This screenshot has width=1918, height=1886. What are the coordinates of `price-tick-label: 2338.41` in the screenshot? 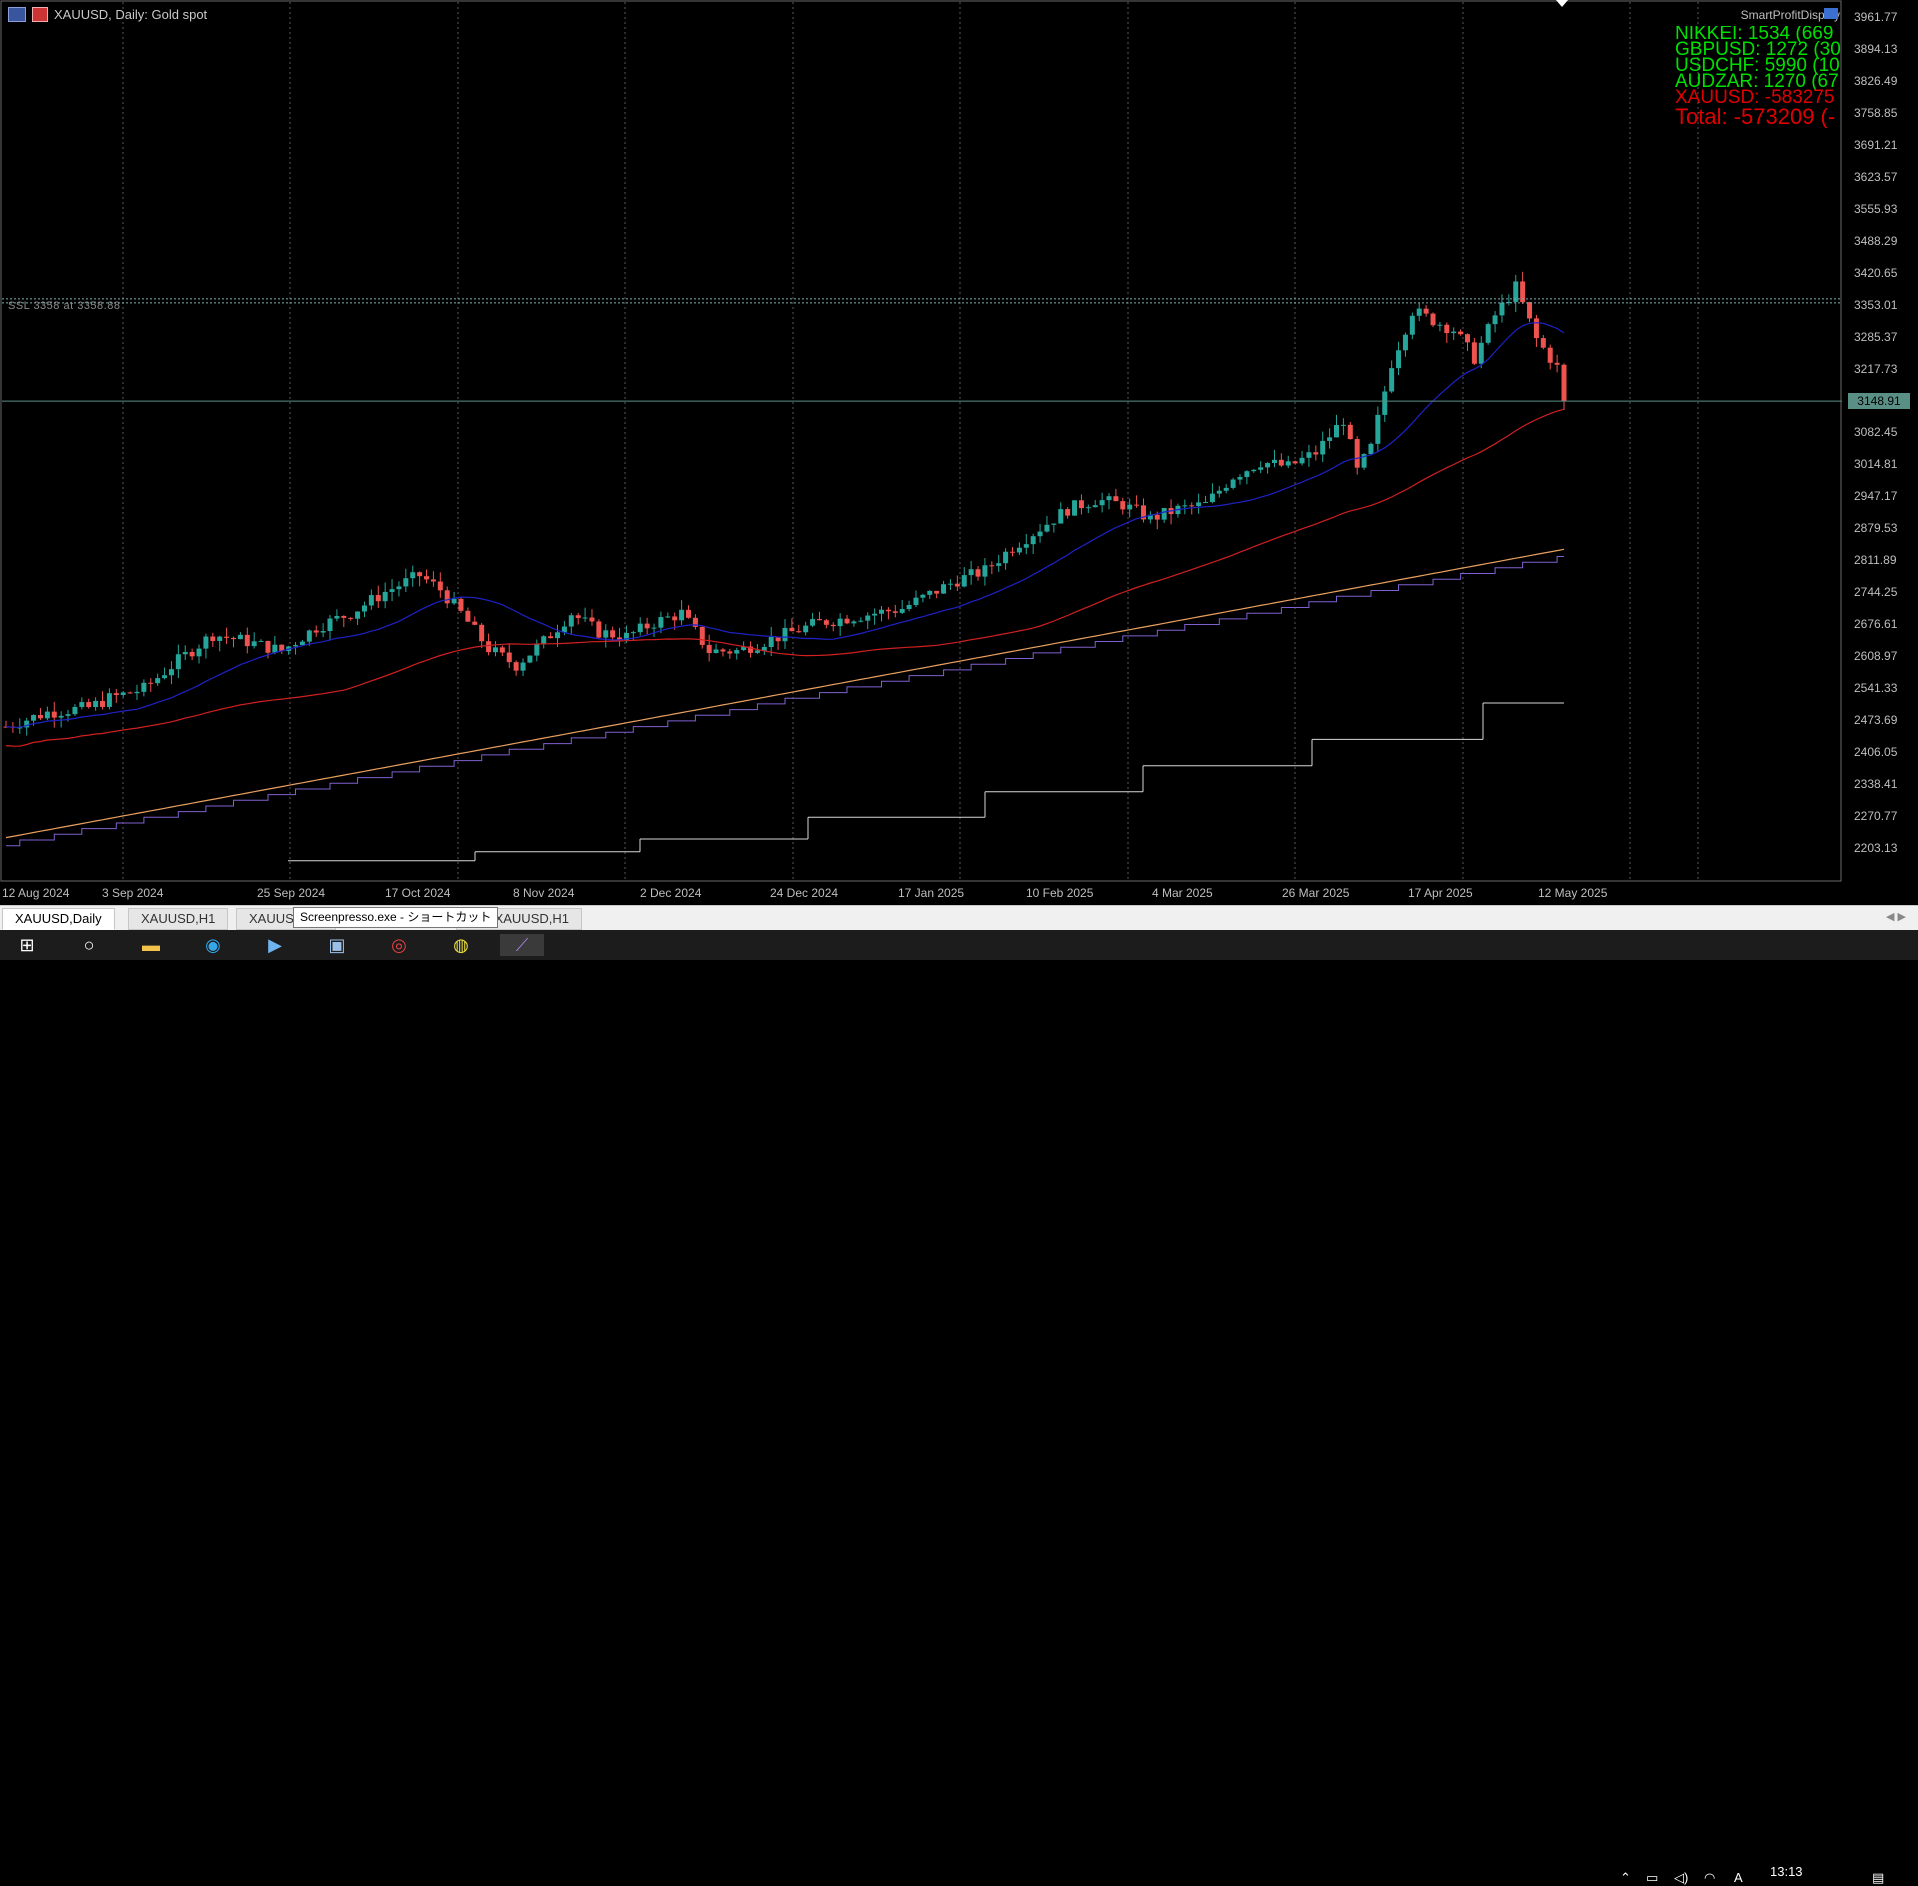 It's located at (1876, 784).